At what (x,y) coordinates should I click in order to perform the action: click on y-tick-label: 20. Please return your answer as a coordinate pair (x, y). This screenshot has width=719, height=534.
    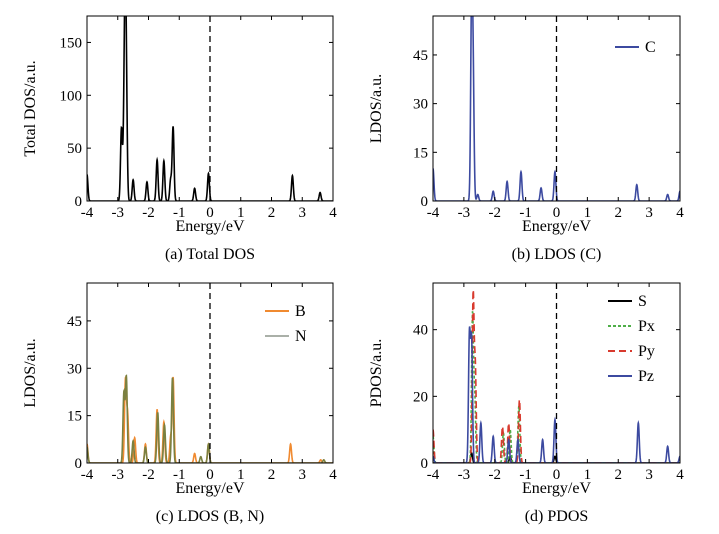
    Looking at the image, I should click on (420, 397).